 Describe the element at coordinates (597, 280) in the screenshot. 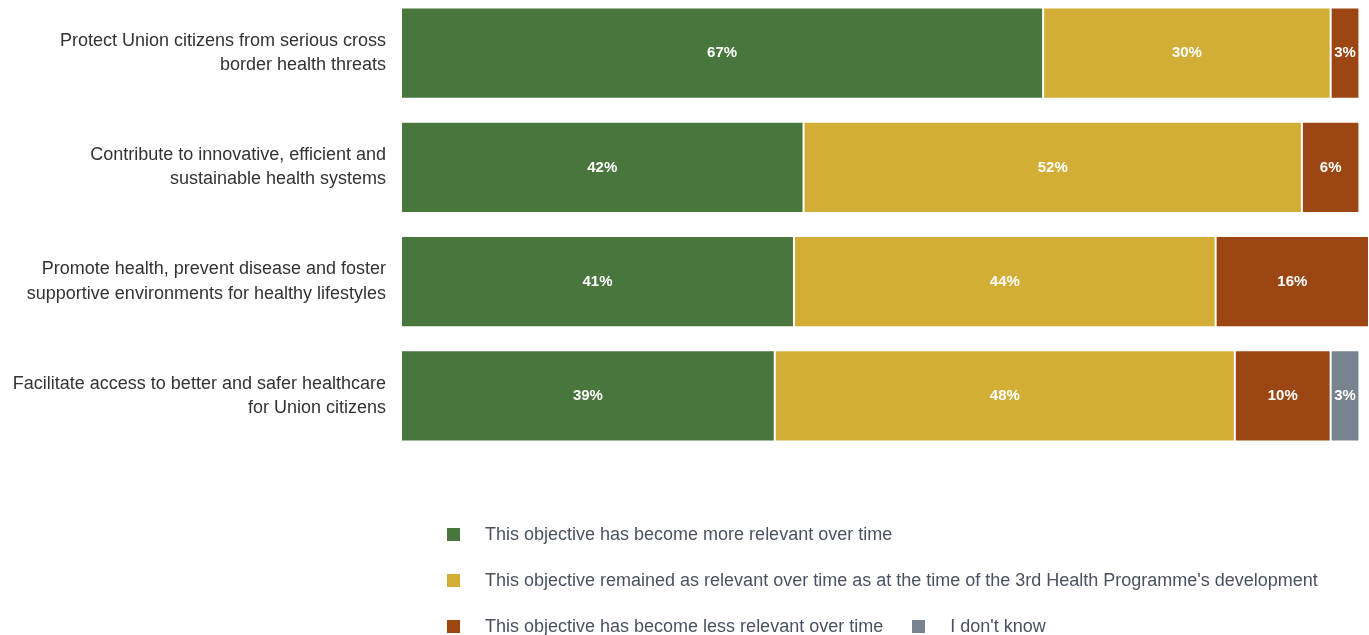

I see `data-label: 41%` at that location.